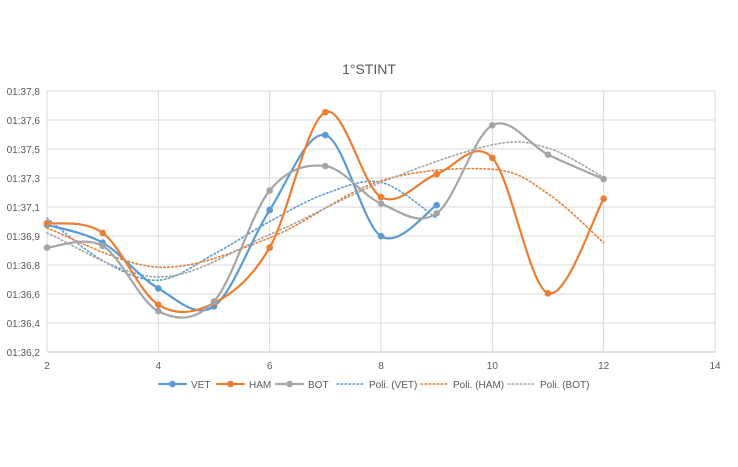  Describe the element at coordinates (381, 366) in the screenshot. I see `x-tick-label: 8` at that location.